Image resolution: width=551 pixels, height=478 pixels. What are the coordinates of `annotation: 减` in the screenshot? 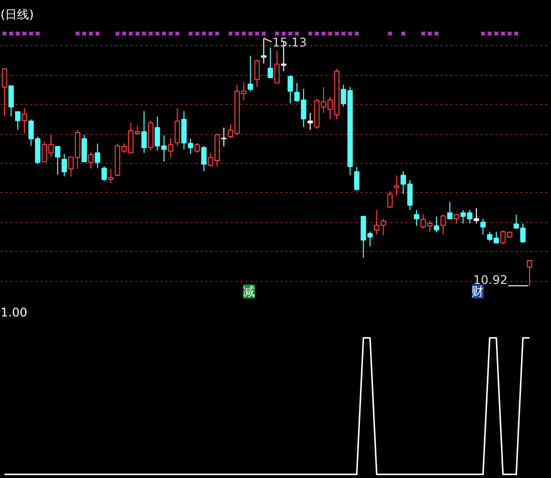 It's located at (249, 291).